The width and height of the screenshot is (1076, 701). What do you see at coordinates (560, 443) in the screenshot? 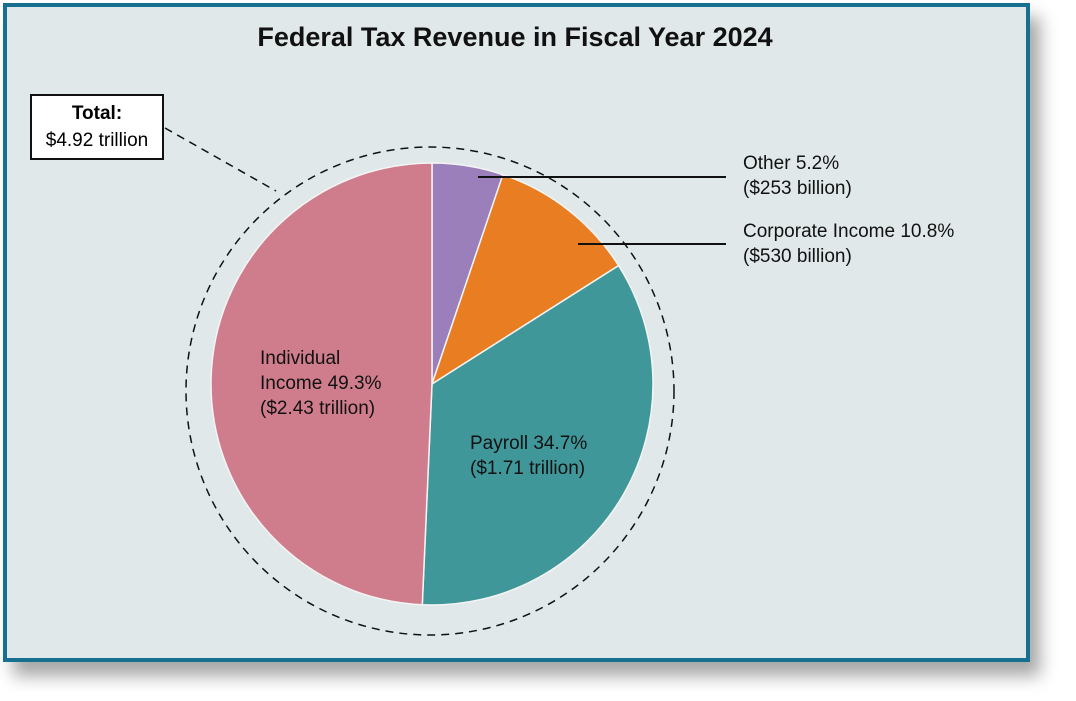
I see `slice-percent: 34.7%` at bounding box center [560, 443].